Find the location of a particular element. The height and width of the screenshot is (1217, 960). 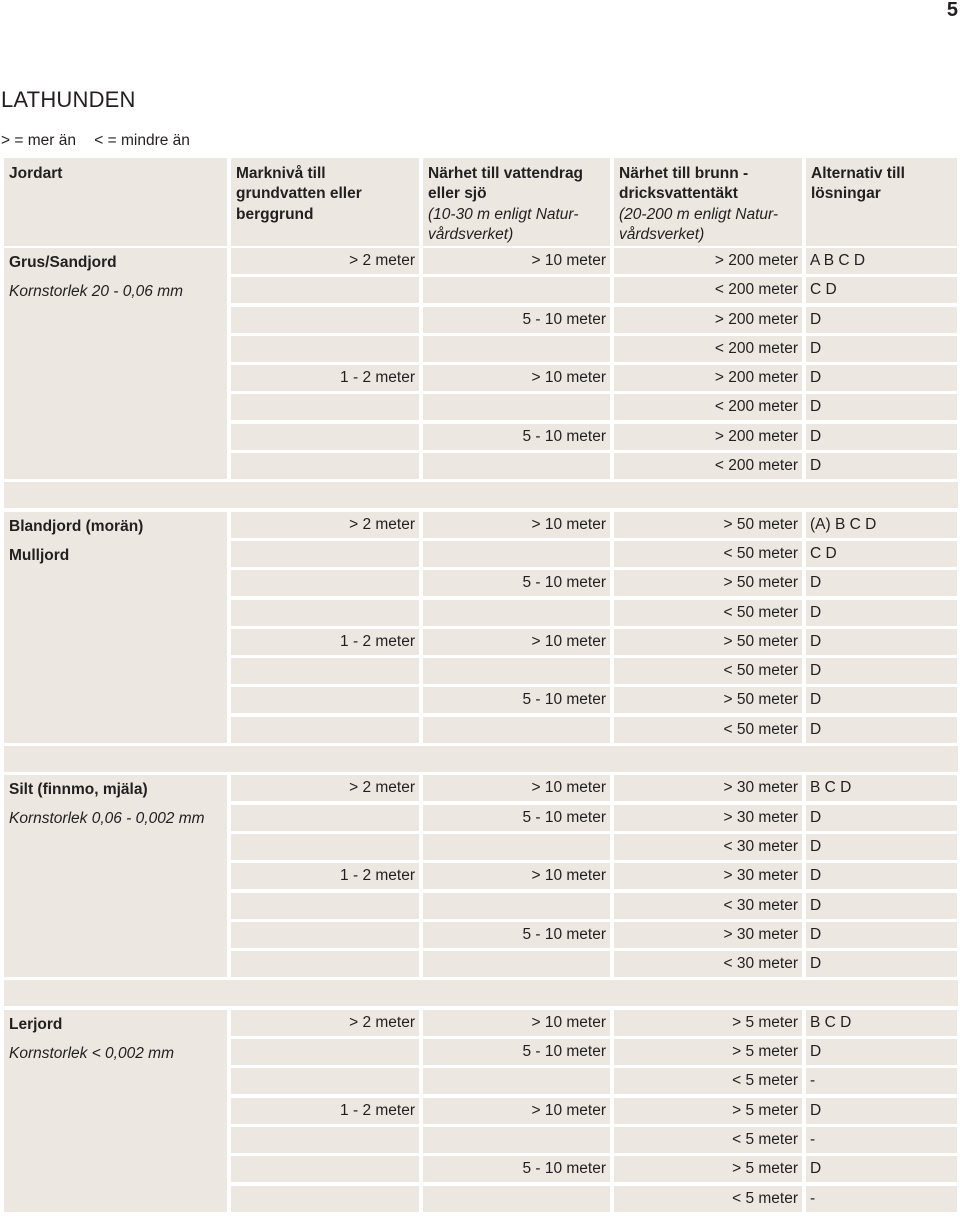

table-row: < 5 meter - is located at coordinates (594, 1081).